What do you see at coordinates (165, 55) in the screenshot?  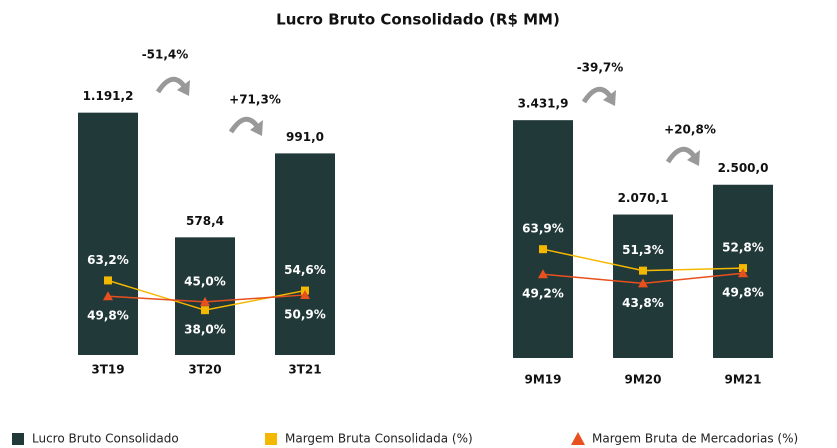 I see `annotation: -51,4%` at bounding box center [165, 55].